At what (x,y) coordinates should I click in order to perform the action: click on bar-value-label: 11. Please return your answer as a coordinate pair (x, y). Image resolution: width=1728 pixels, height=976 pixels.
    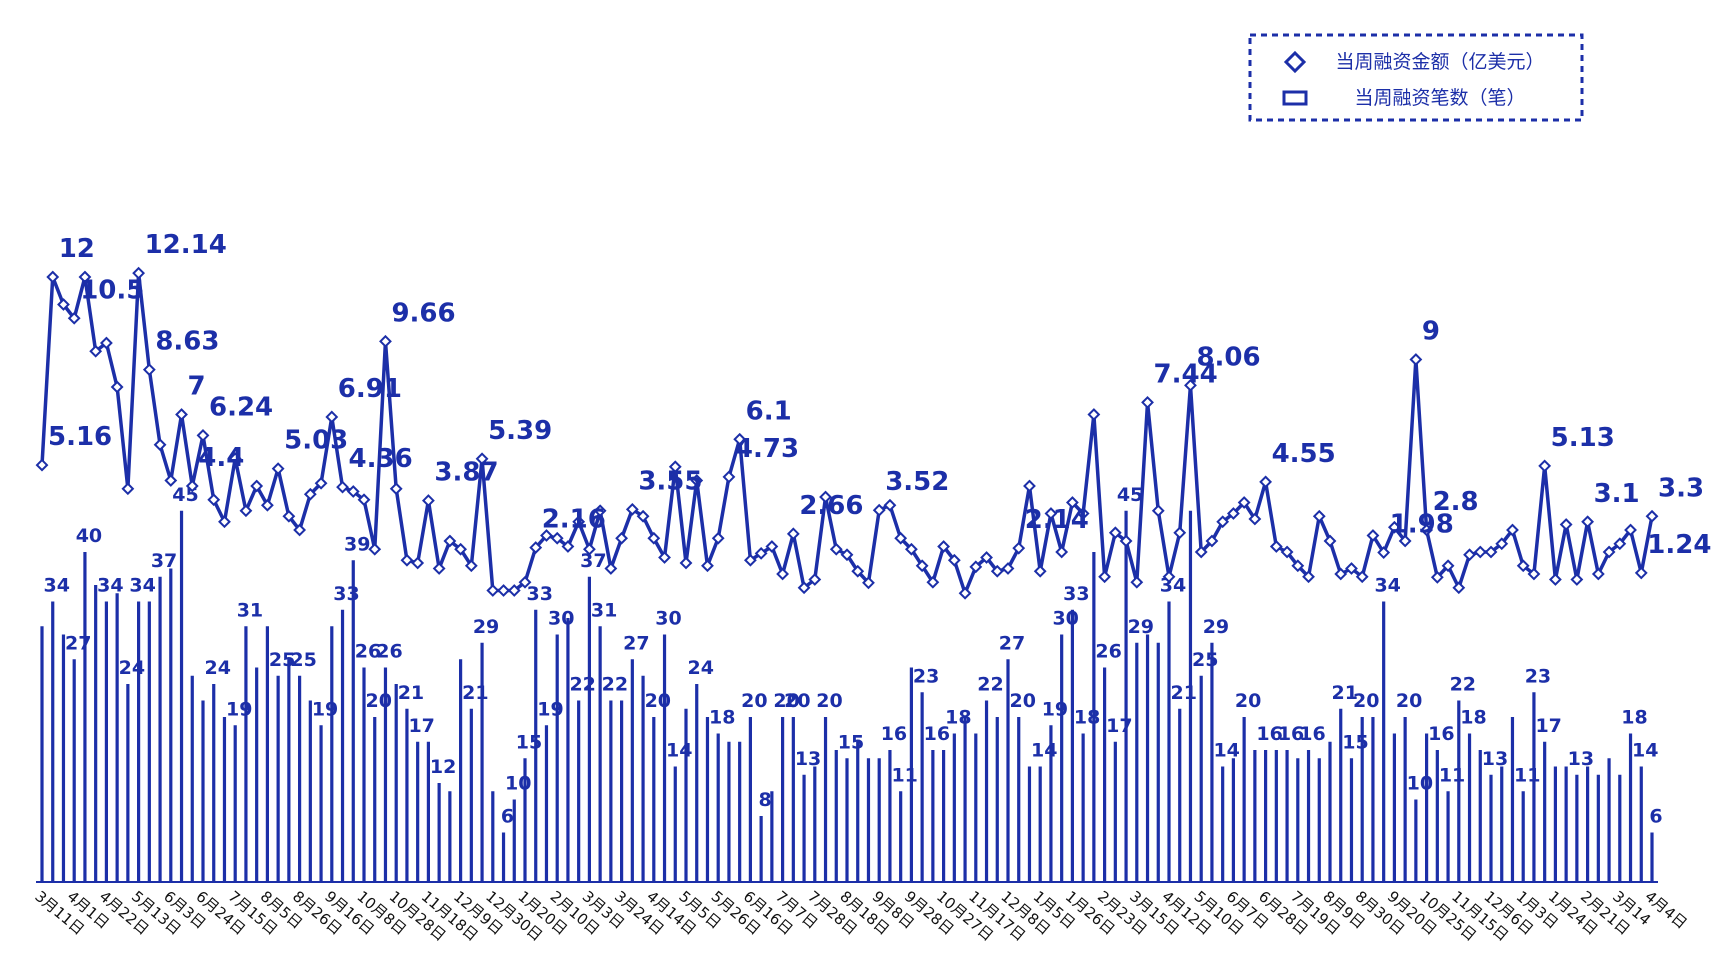
    Looking at the image, I should click on (904, 775).